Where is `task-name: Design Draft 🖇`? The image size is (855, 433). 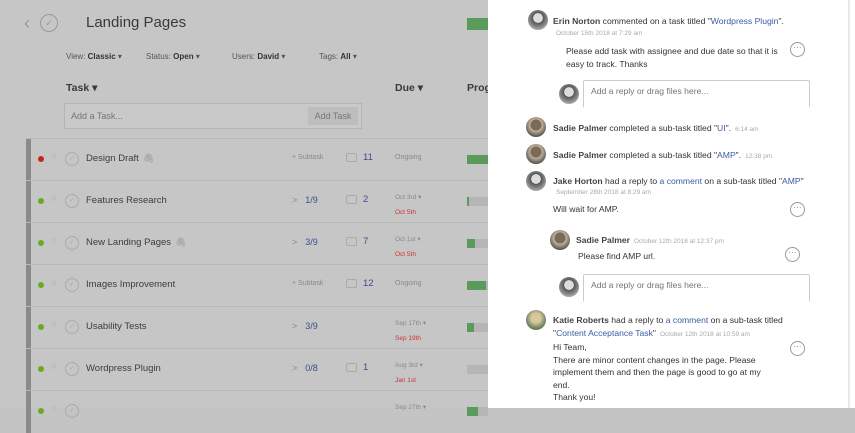
task-name: Design Draft 🖇 is located at coordinates (120, 158).